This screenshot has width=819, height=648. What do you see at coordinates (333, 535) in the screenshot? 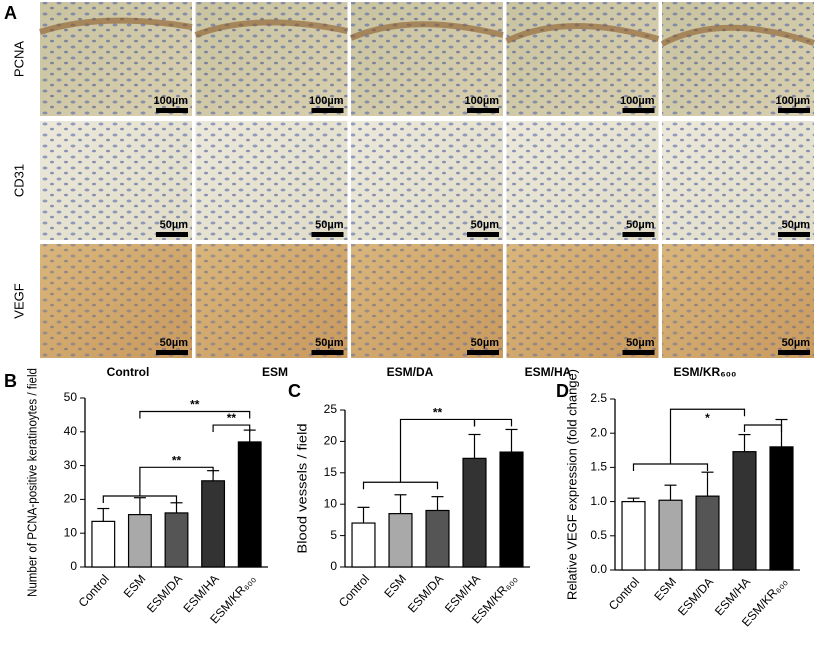
I see `y-tick-label: 5` at bounding box center [333, 535].